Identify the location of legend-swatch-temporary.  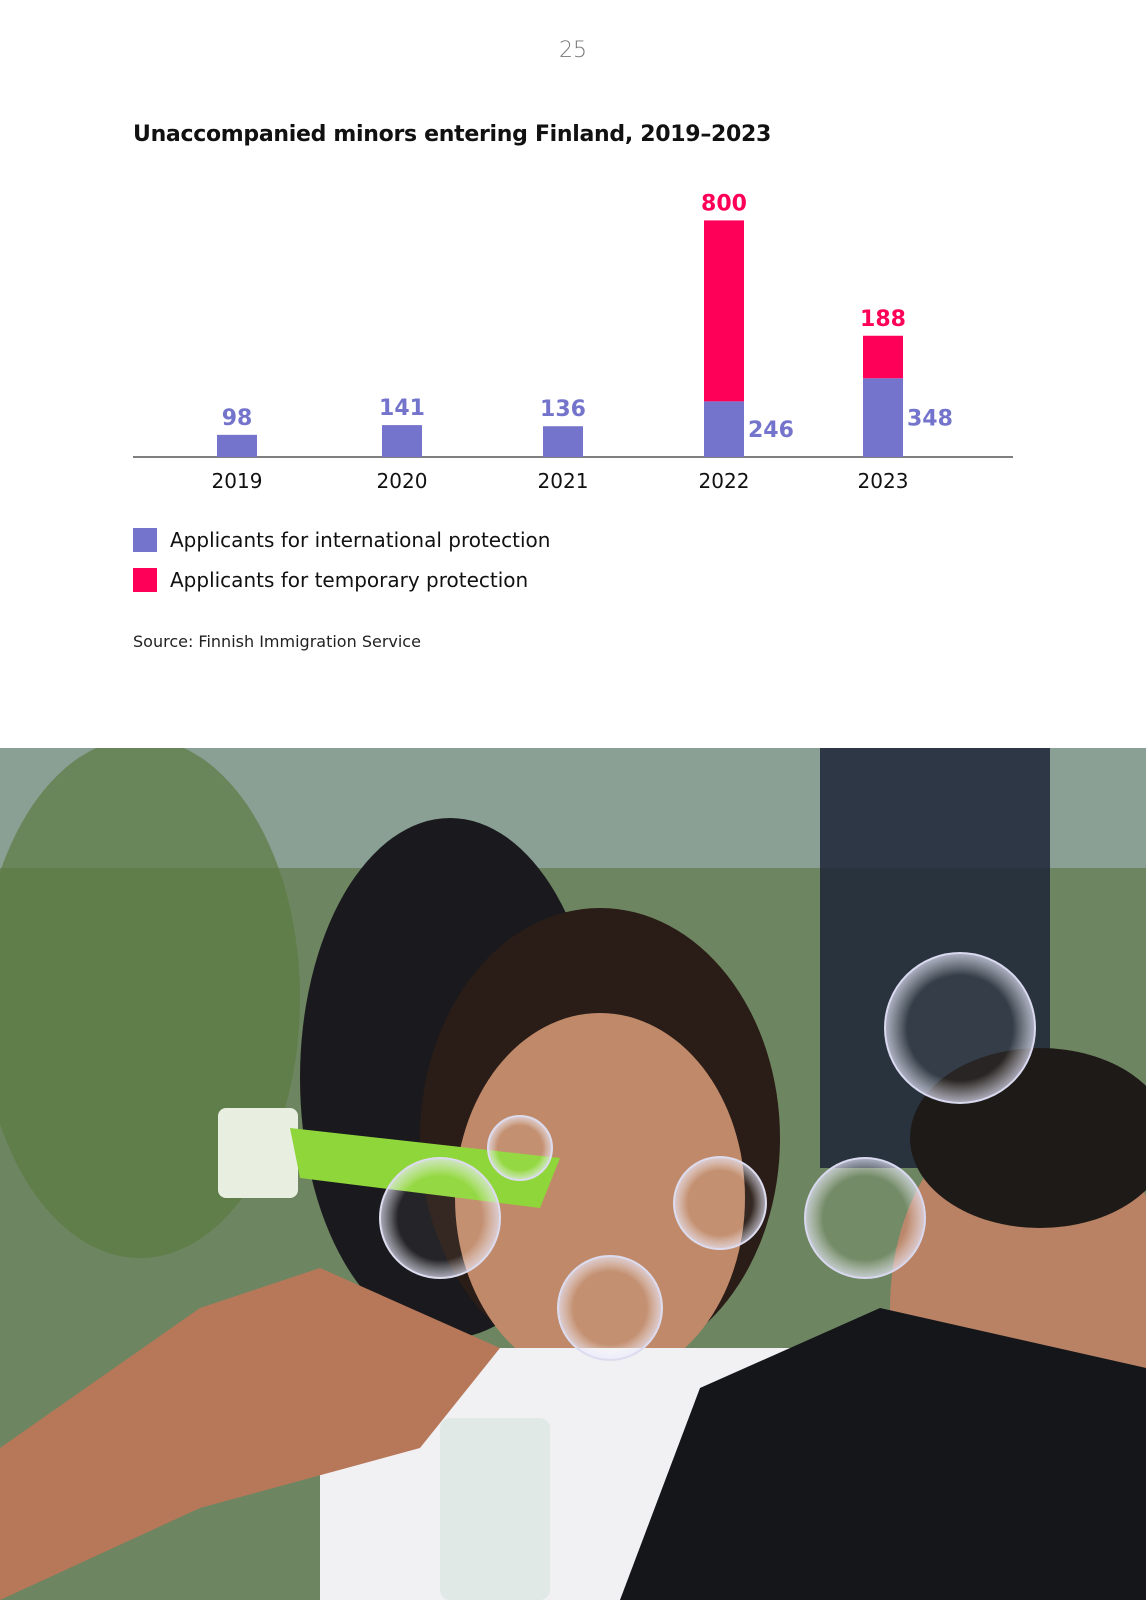
(145, 580).